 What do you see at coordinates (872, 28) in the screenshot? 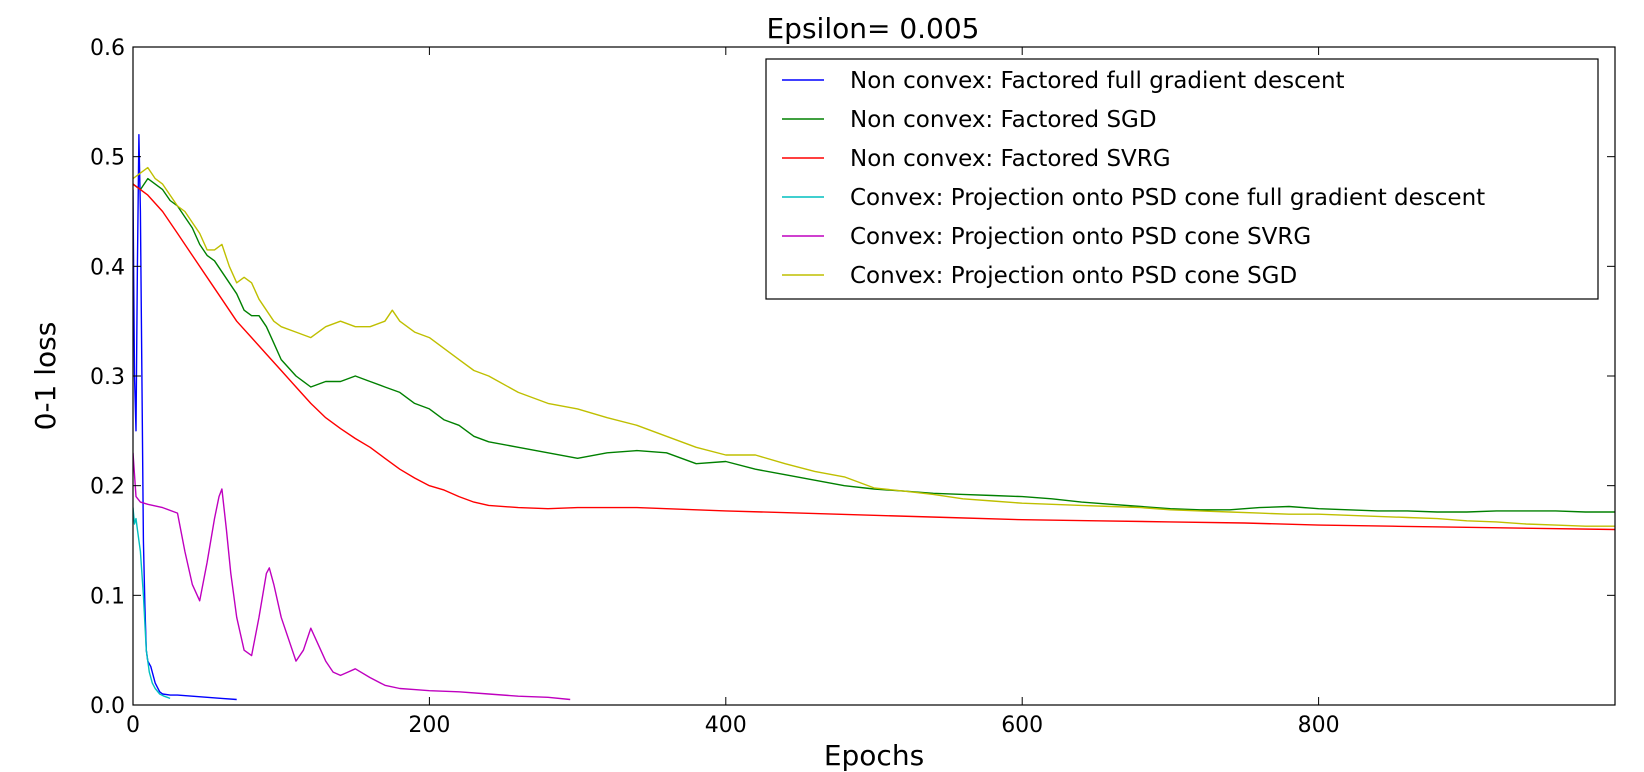
I see `chart-title: Epsilon= 0.005` at bounding box center [872, 28].